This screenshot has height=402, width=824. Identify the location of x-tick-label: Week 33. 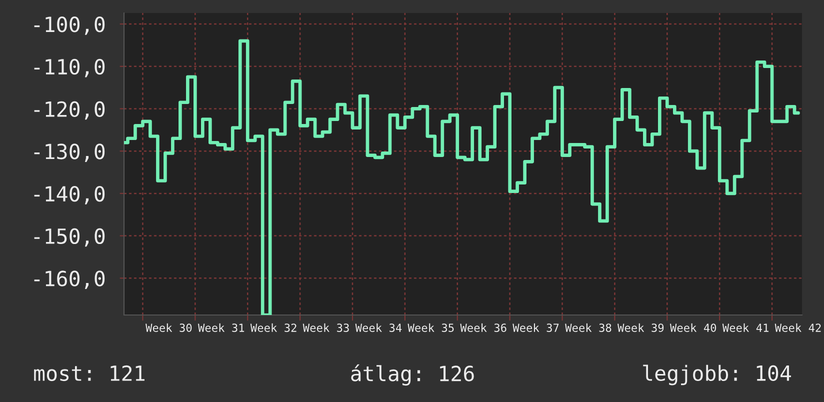
(325, 327).